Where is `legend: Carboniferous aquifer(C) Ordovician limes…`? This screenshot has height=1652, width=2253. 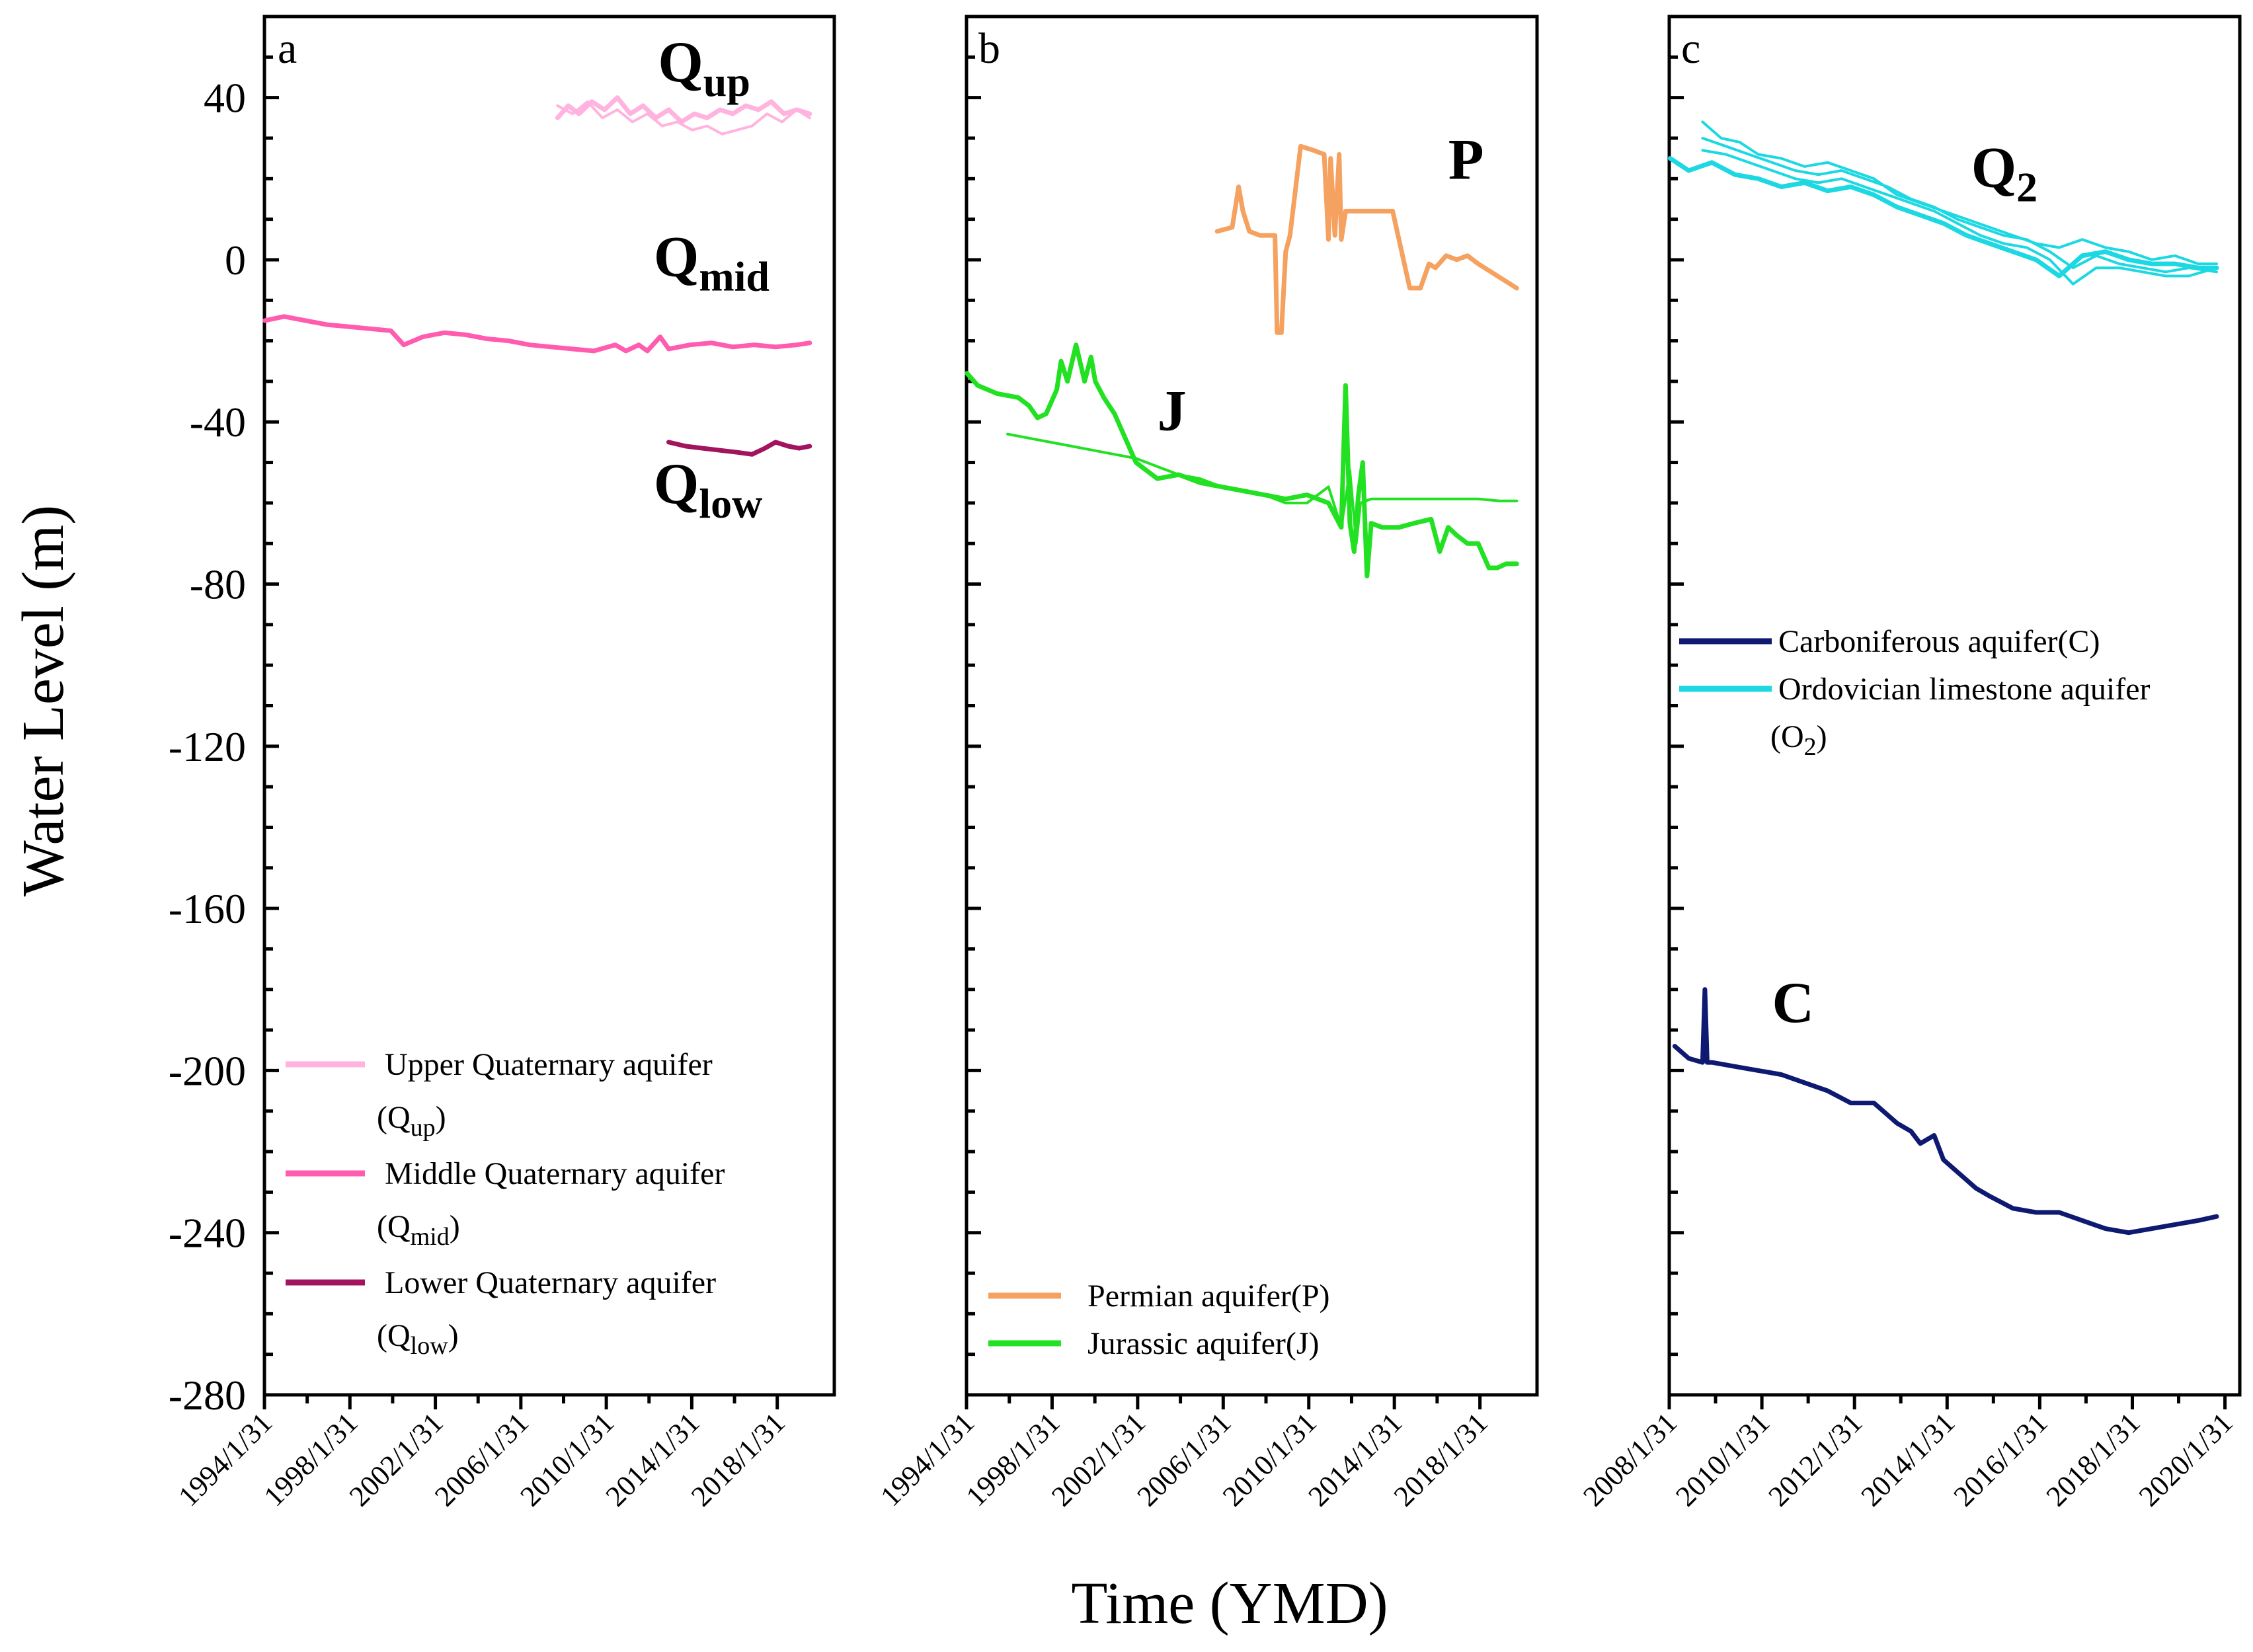
legend: Carboniferous aquifer(C) Ordovician limes… is located at coordinates (1914, 692).